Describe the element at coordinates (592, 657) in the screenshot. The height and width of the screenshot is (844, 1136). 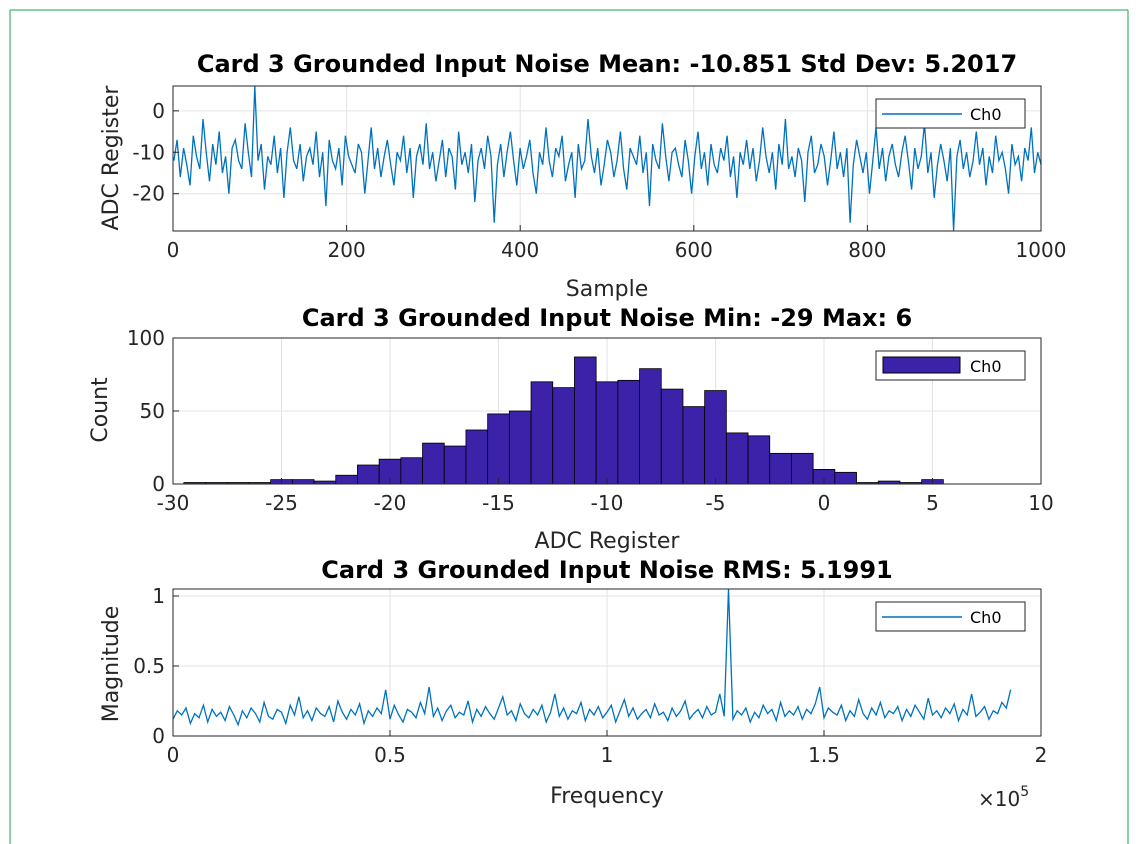
I see `spectrum-line-ch0` at that location.